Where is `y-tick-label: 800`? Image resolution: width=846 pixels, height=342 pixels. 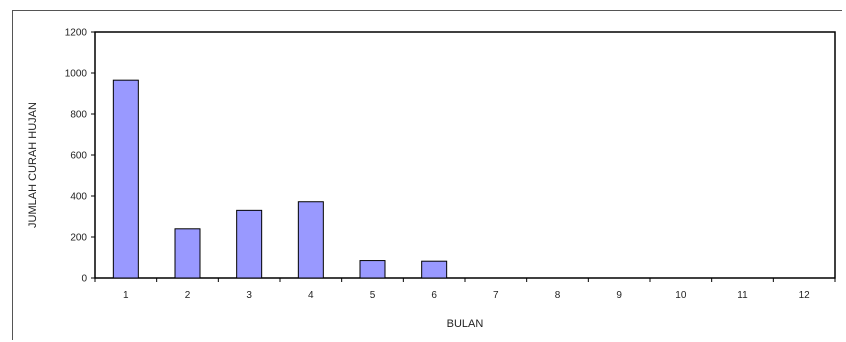
y-tick-label: 800 is located at coordinates (78, 115).